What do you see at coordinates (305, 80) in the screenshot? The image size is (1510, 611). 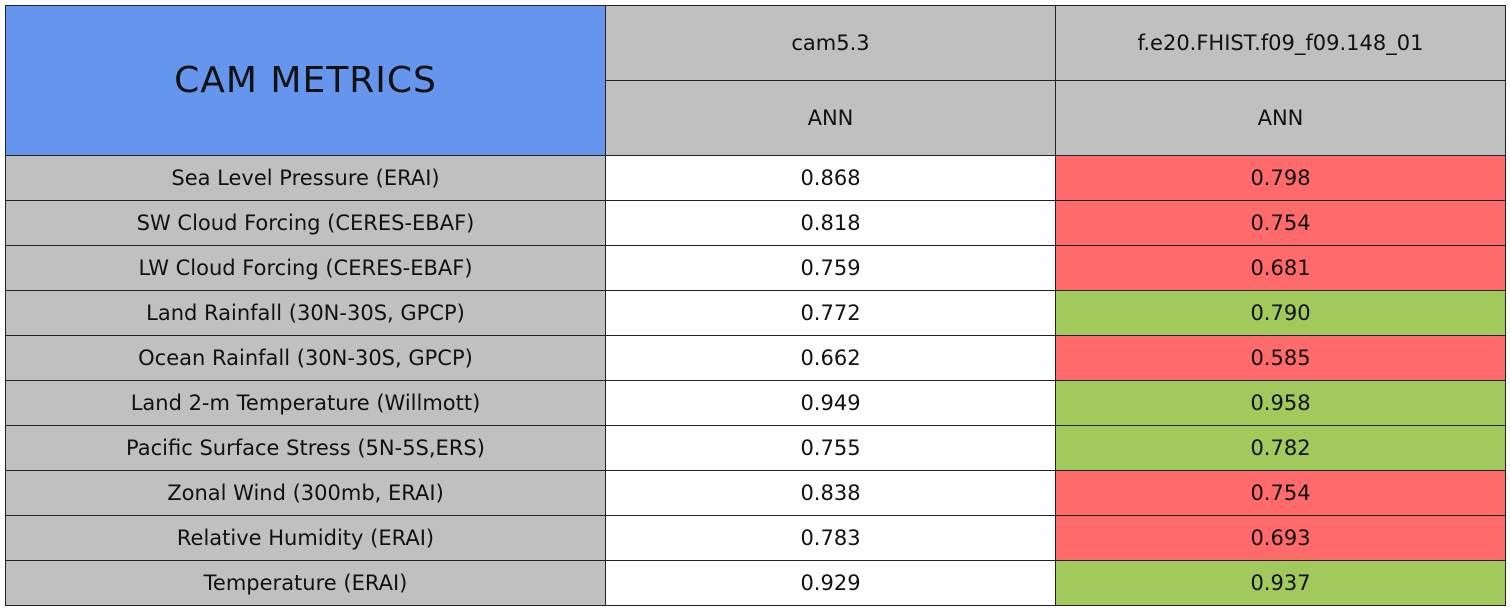 I see `table-title: CAM METRICS` at bounding box center [305, 80].